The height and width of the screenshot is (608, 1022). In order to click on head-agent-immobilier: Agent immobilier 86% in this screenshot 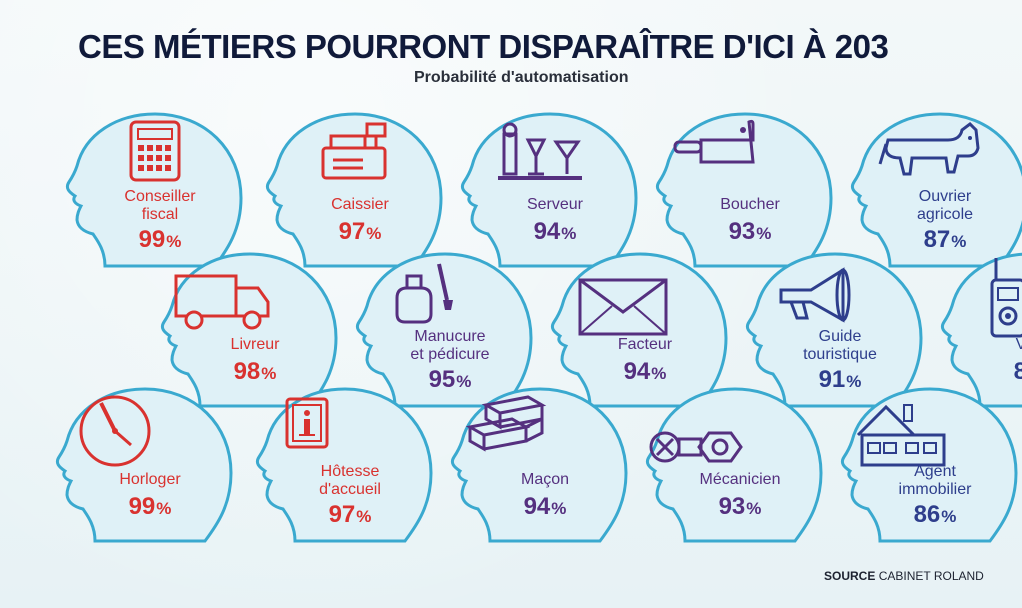, I will do `click(920, 460)`.